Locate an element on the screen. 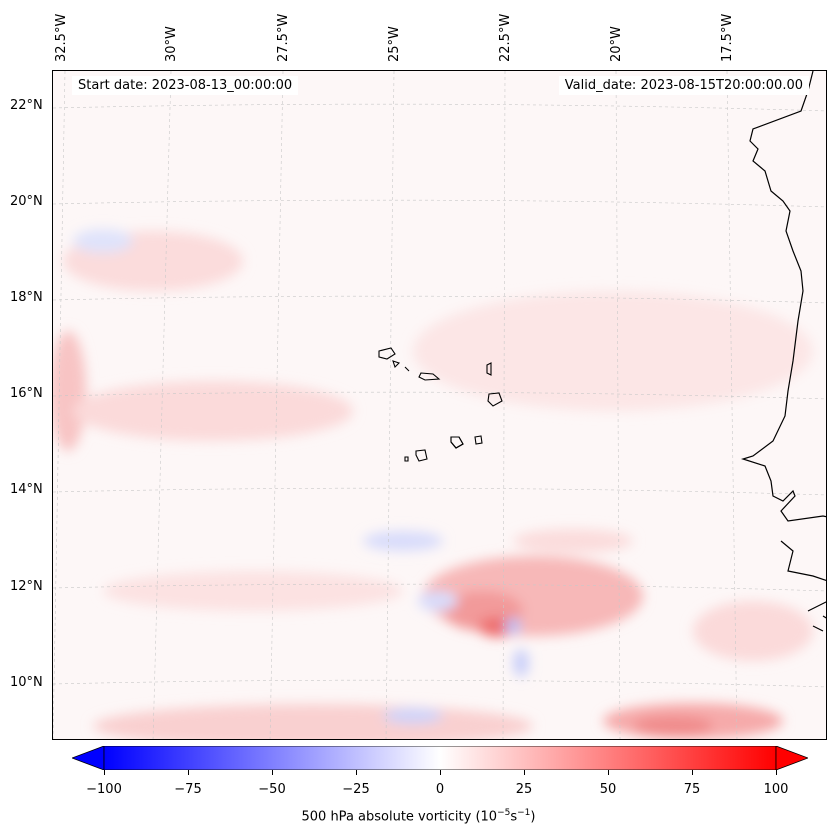 Image resolution: width=837 pixels, height=839 pixels. colorbar-tick-label: 25 is located at coordinates (524, 789).